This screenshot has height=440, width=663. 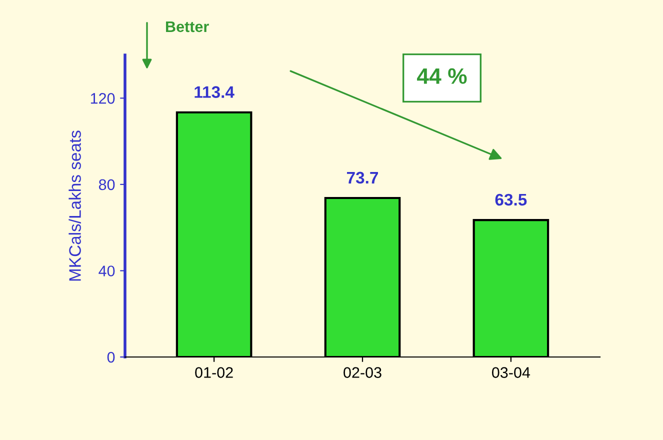 I want to click on x-tick-label: 02-03, so click(x=363, y=372).